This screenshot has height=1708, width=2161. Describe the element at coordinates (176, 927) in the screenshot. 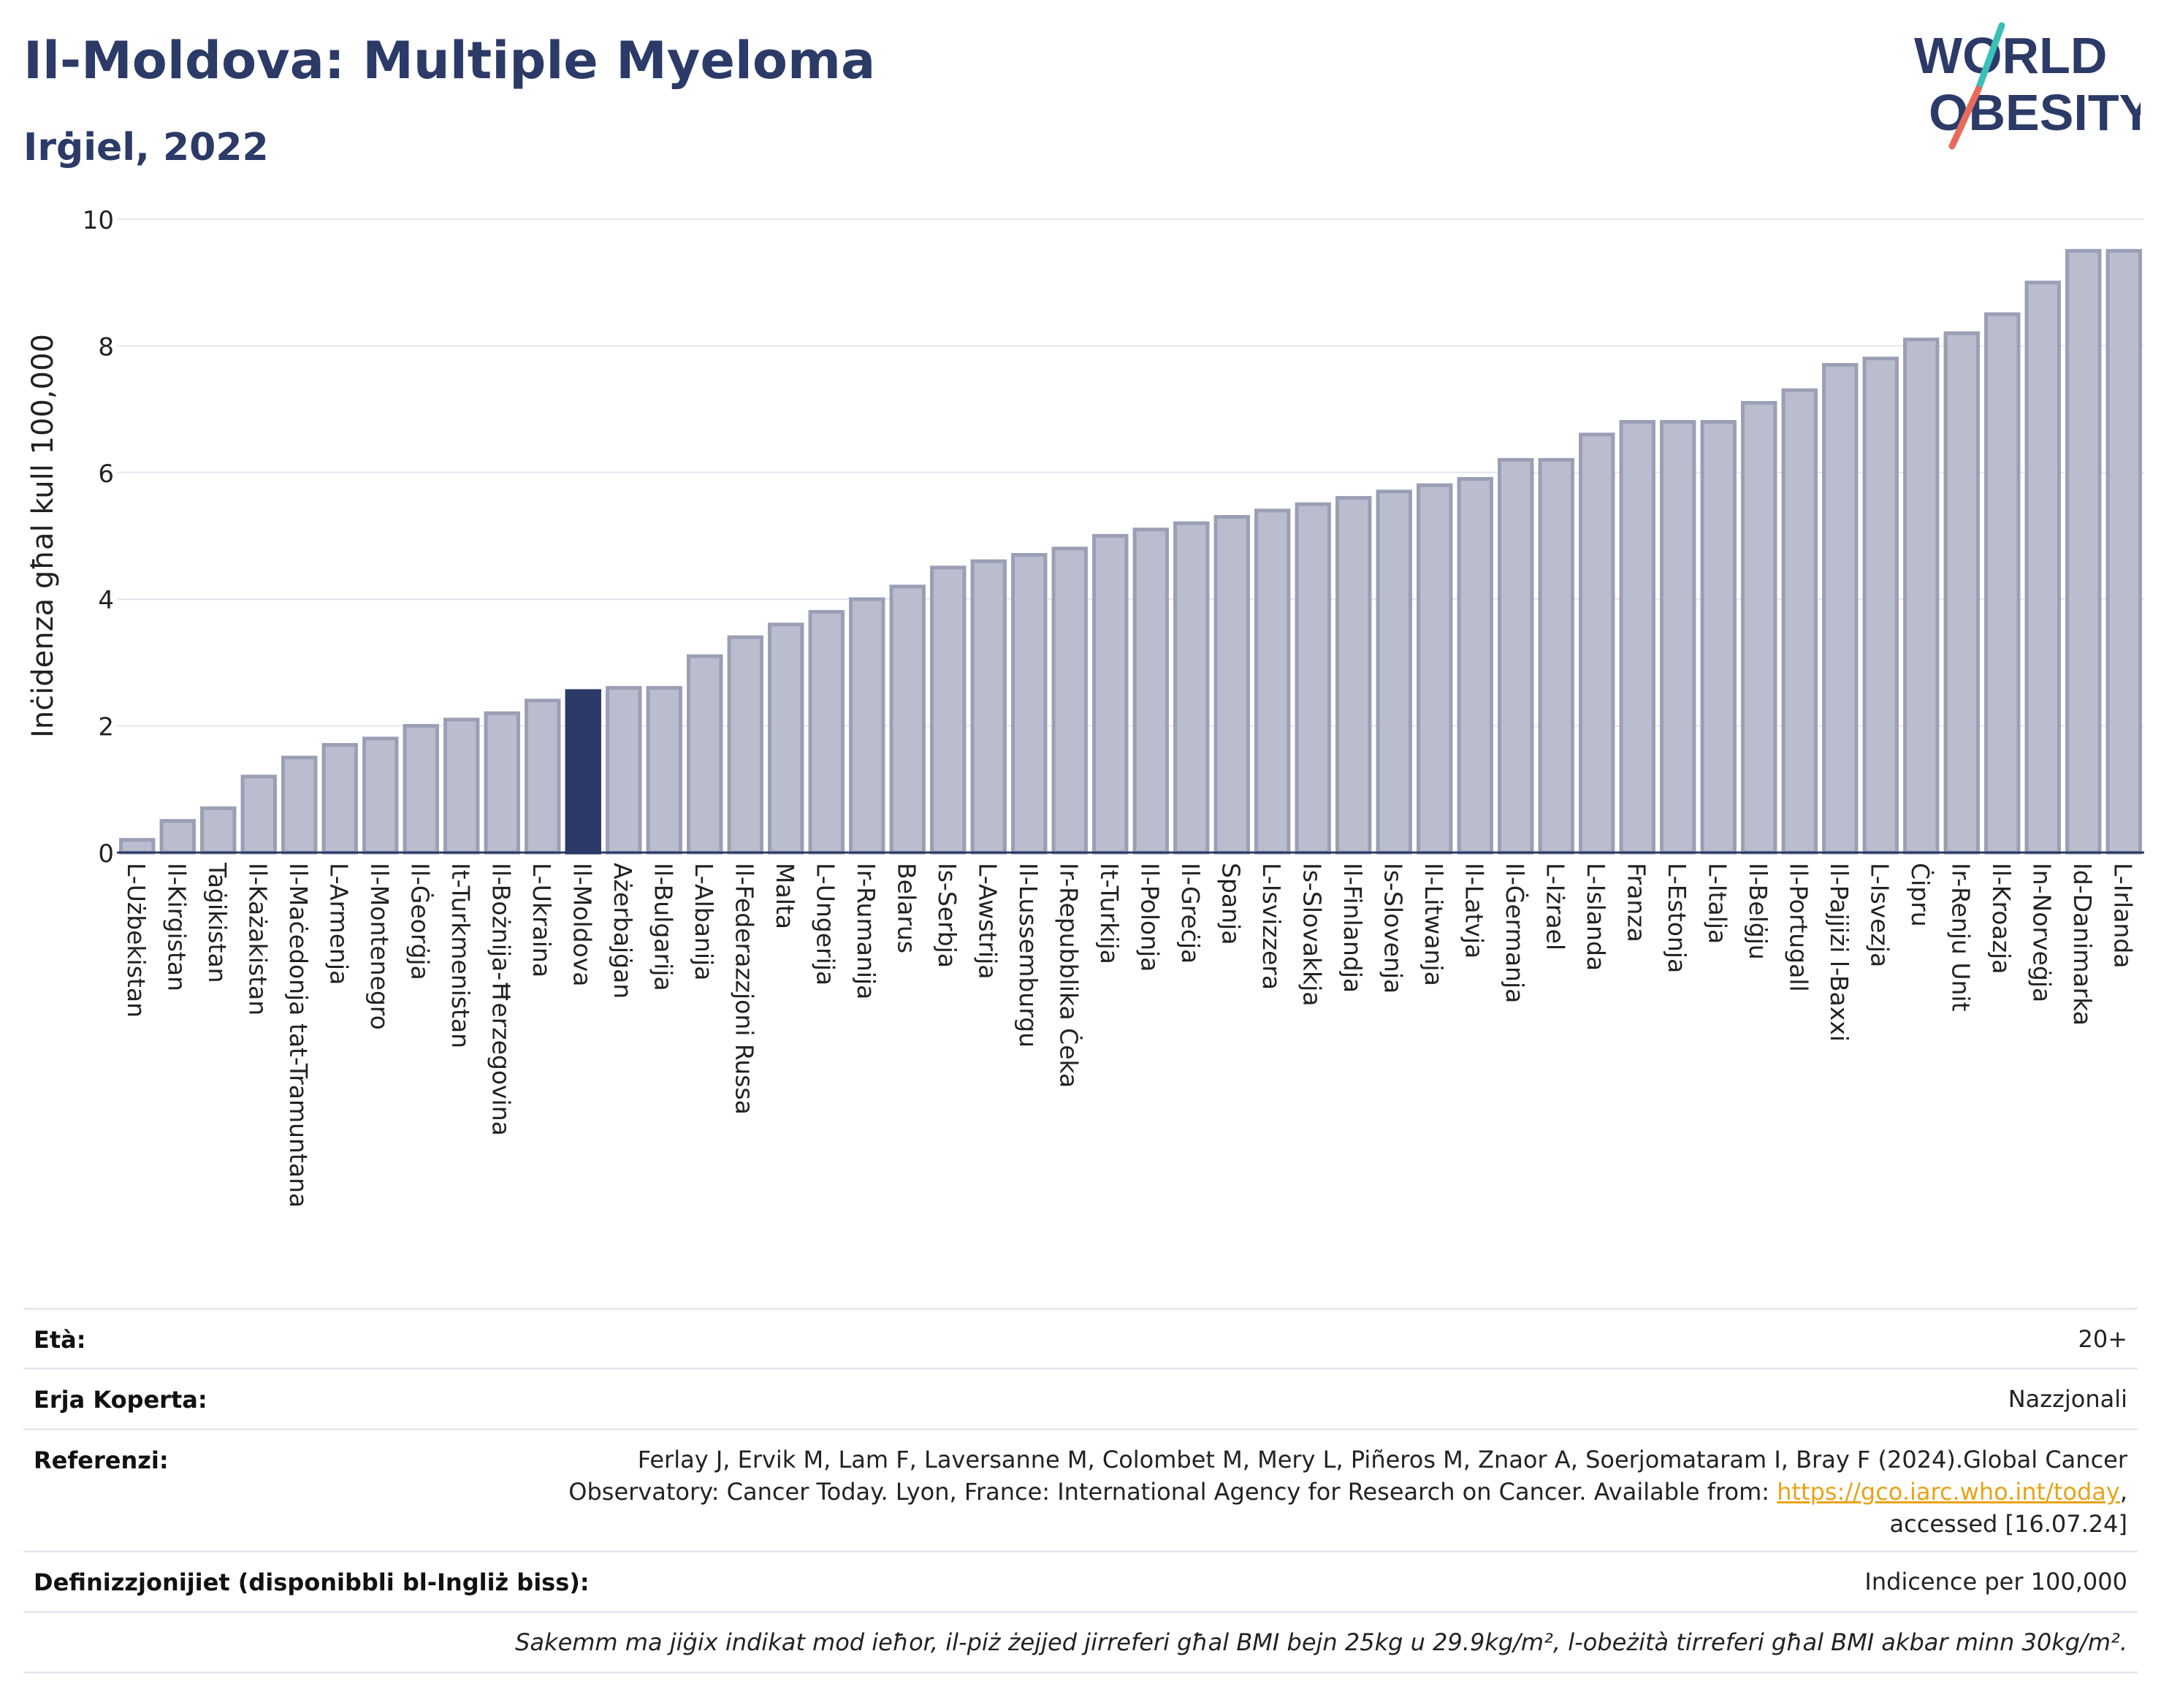

I see `x-tick-label: Il-Kirgistan` at that location.